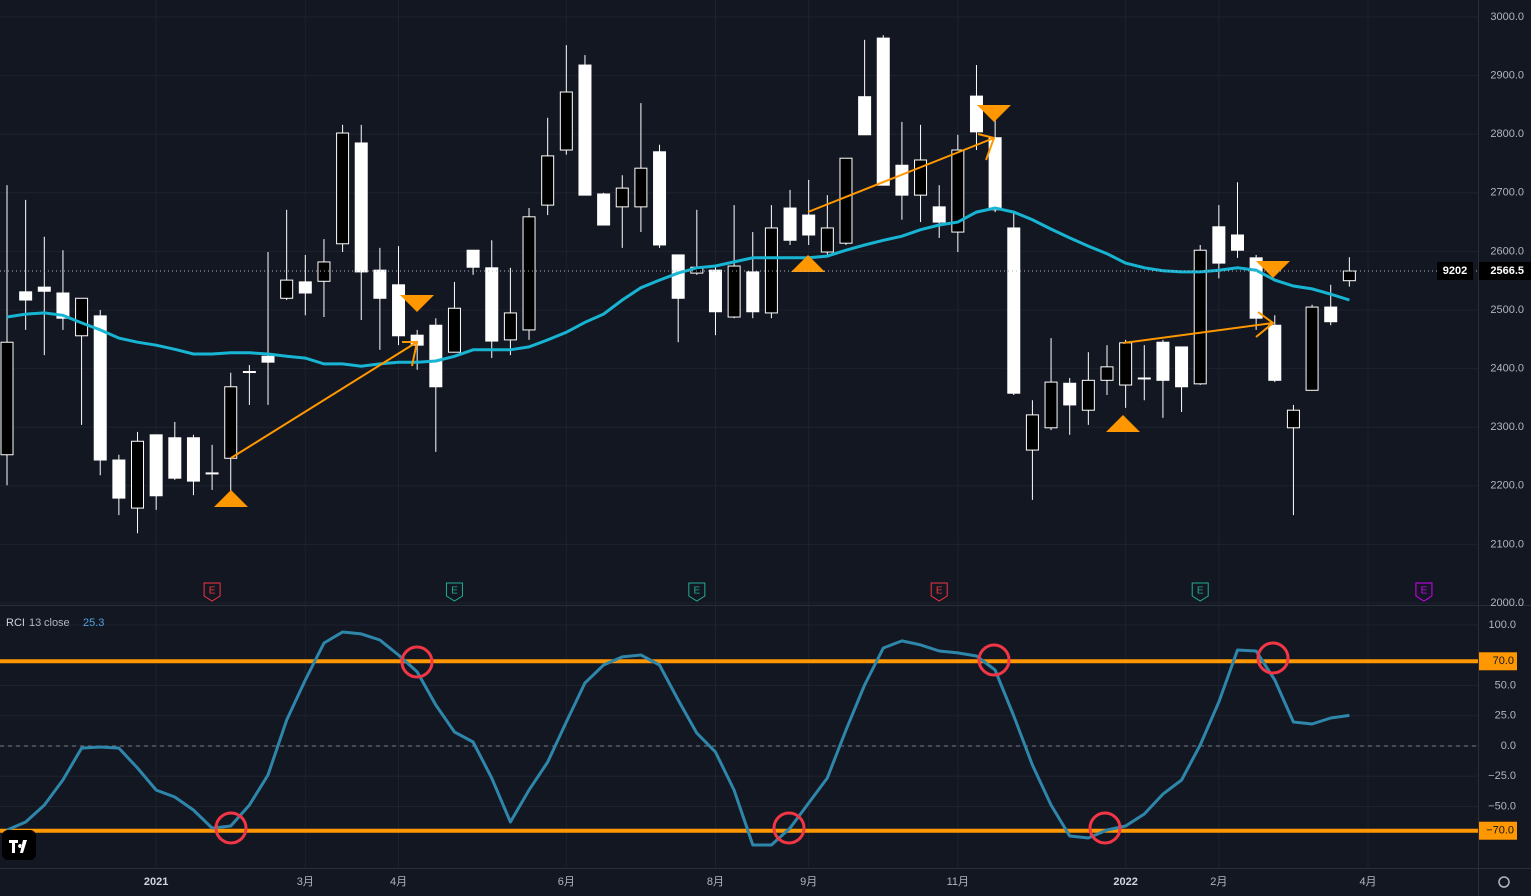  I want to click on y-tick-label: 25.0, so click(1505, 716).